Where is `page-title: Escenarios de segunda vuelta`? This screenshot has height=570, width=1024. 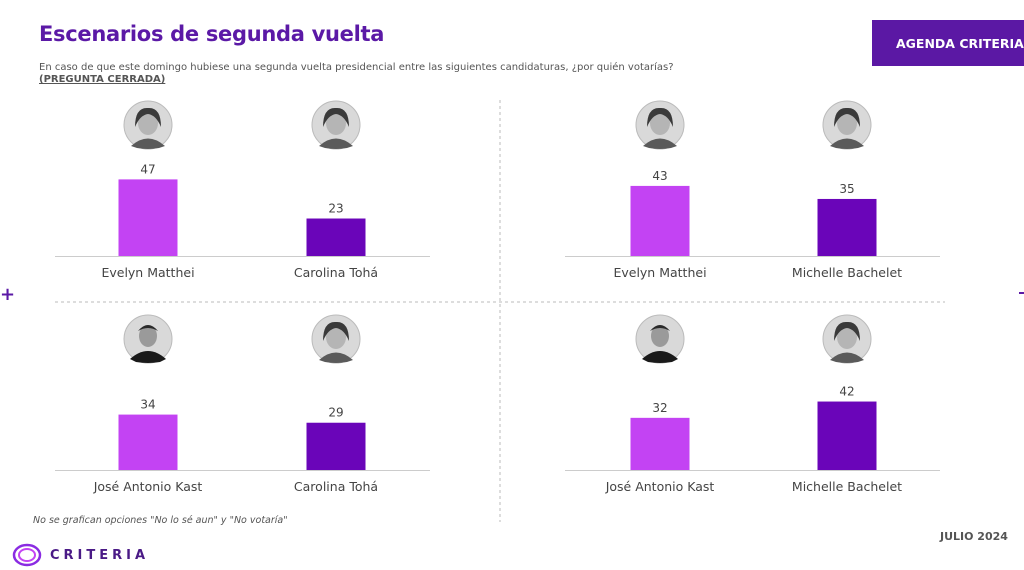 page-title: Escenarios de segunda vuelta is located at coordinates (212, 34).